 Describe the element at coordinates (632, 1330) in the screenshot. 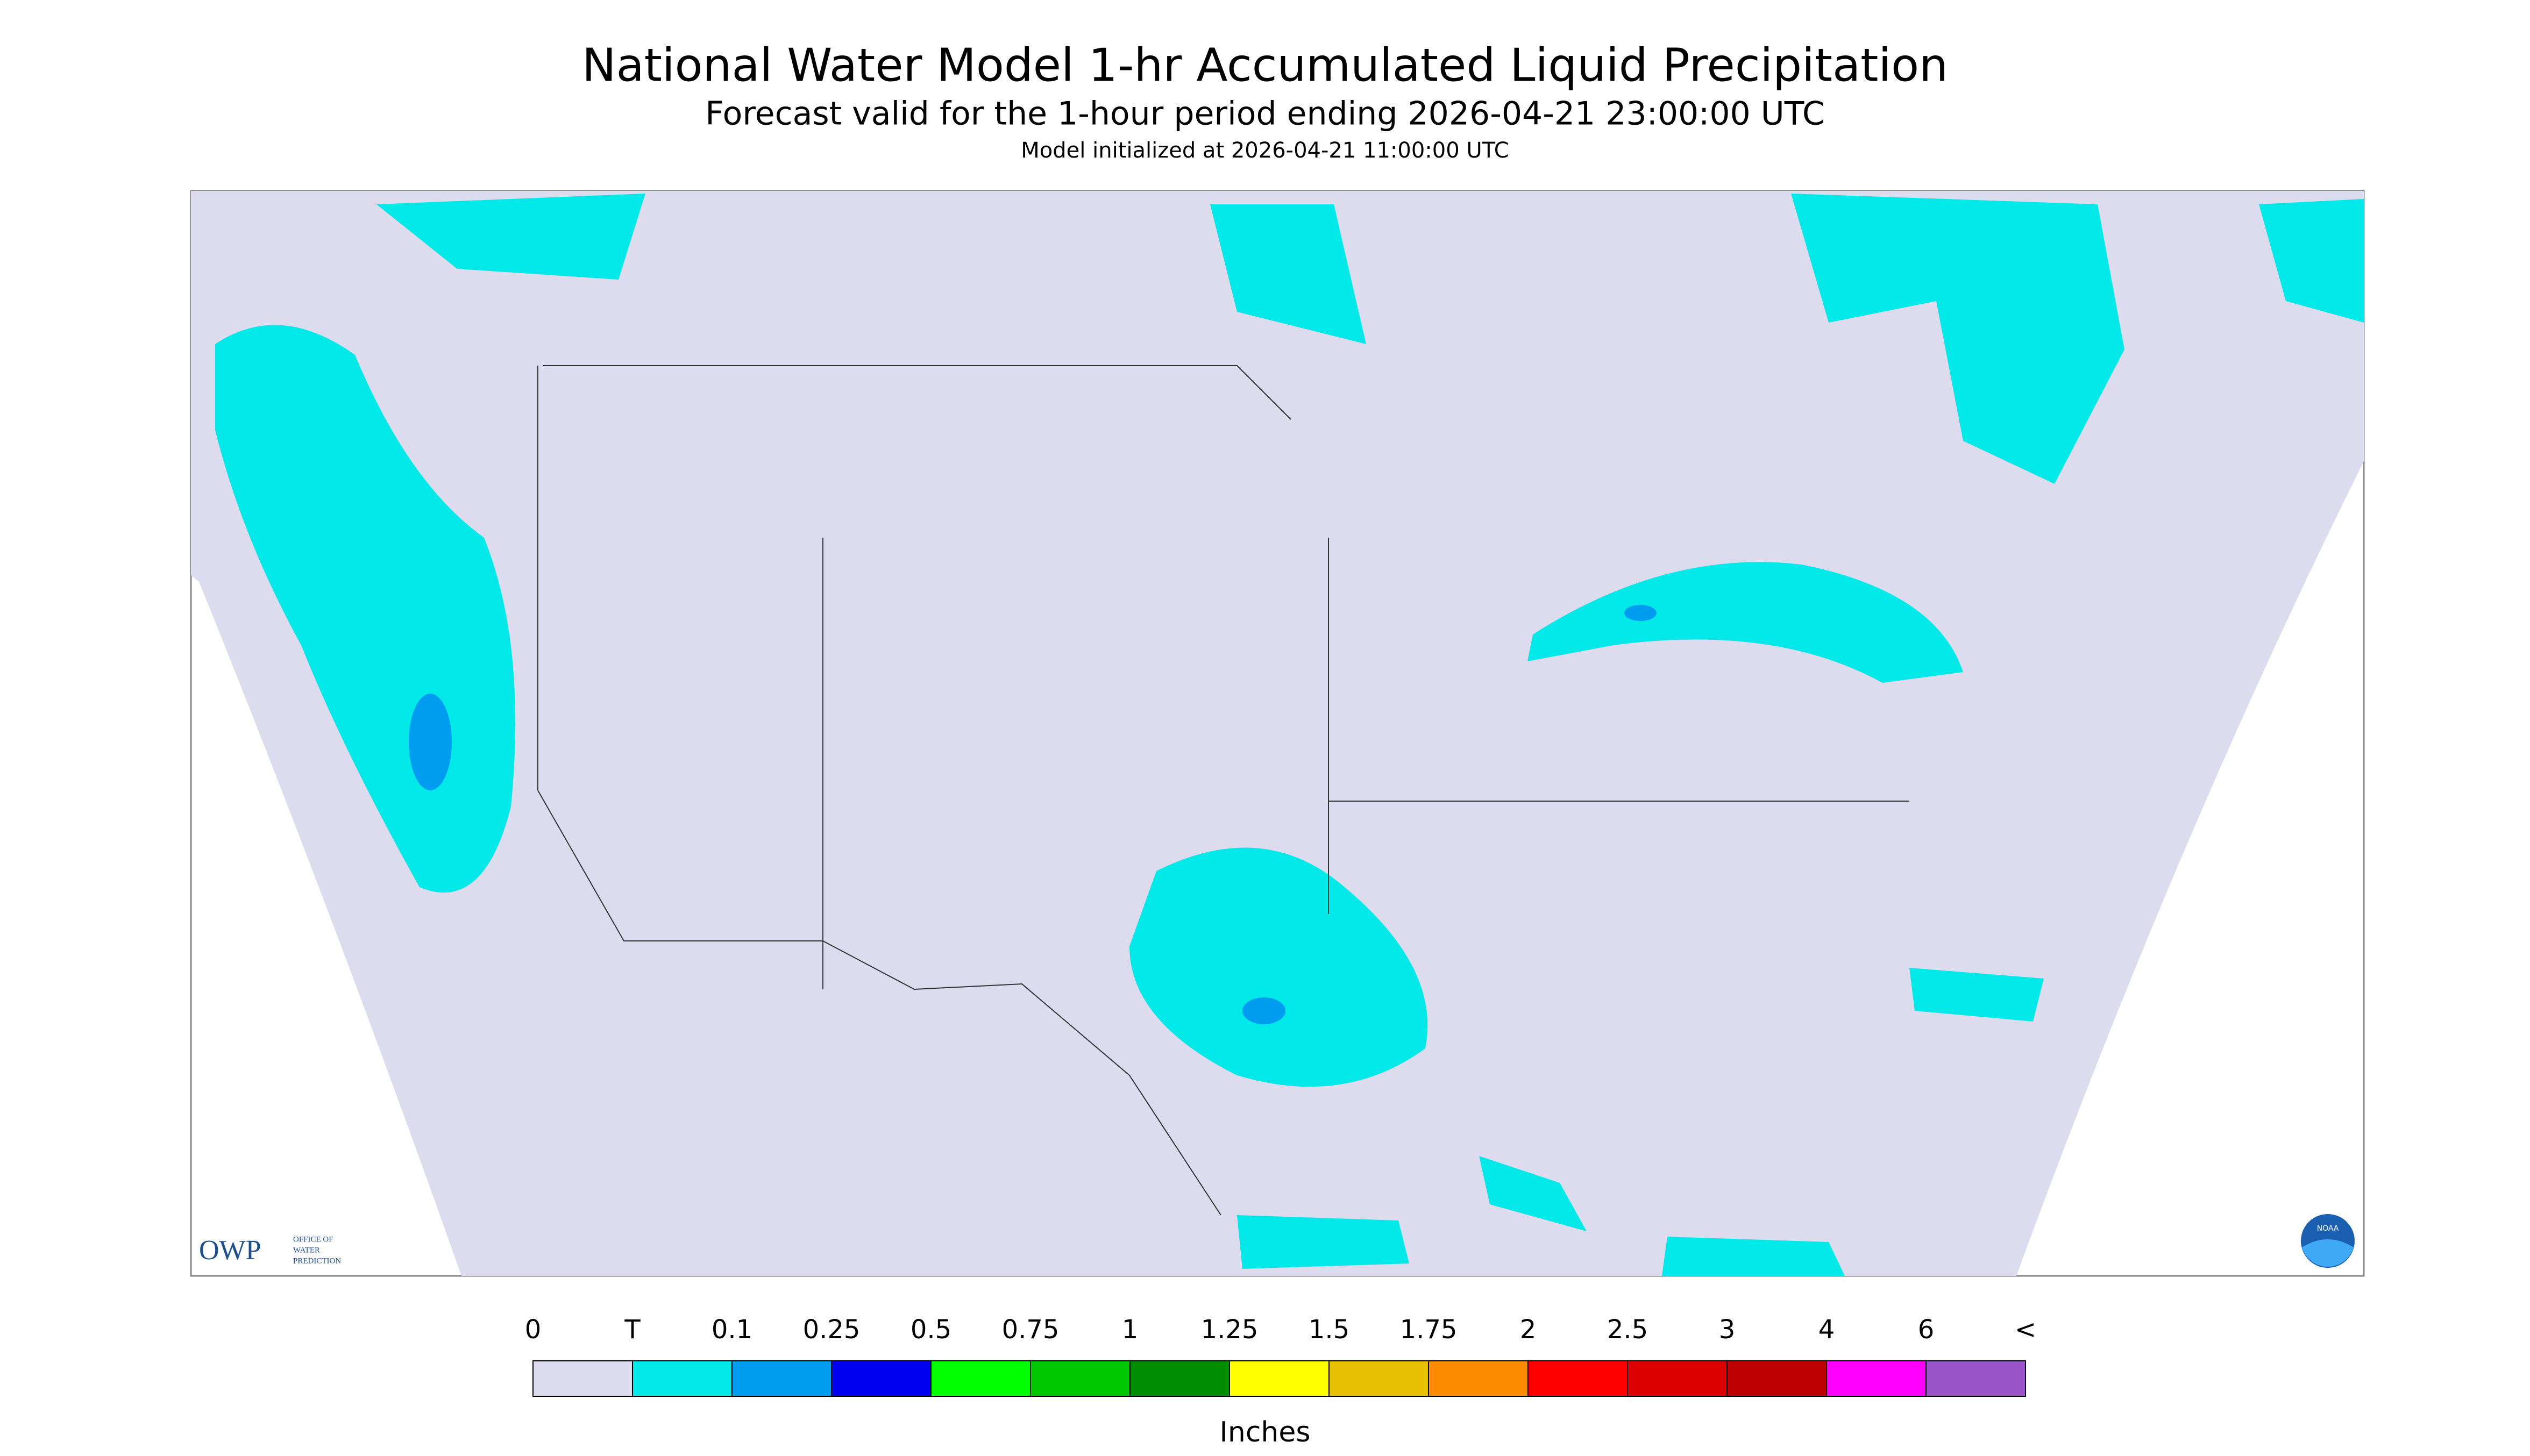

I see `legend-label: T` at that location.